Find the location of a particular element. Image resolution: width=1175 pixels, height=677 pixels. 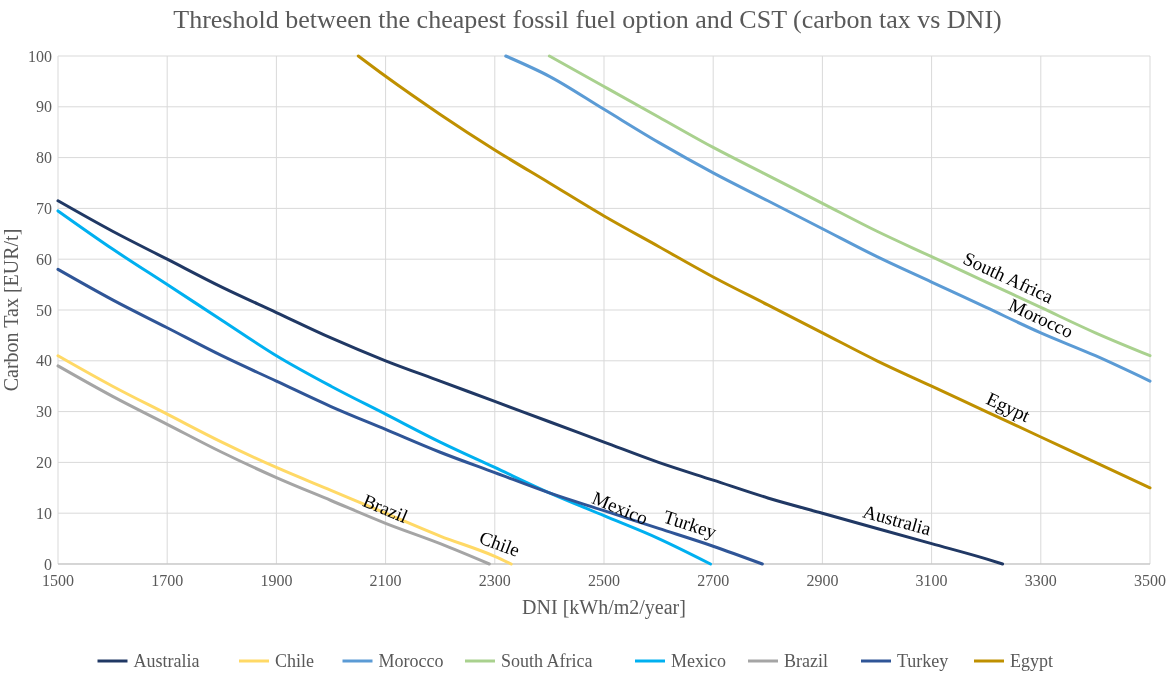

y-tick-label: 30 is located at coordinates (44, 412).